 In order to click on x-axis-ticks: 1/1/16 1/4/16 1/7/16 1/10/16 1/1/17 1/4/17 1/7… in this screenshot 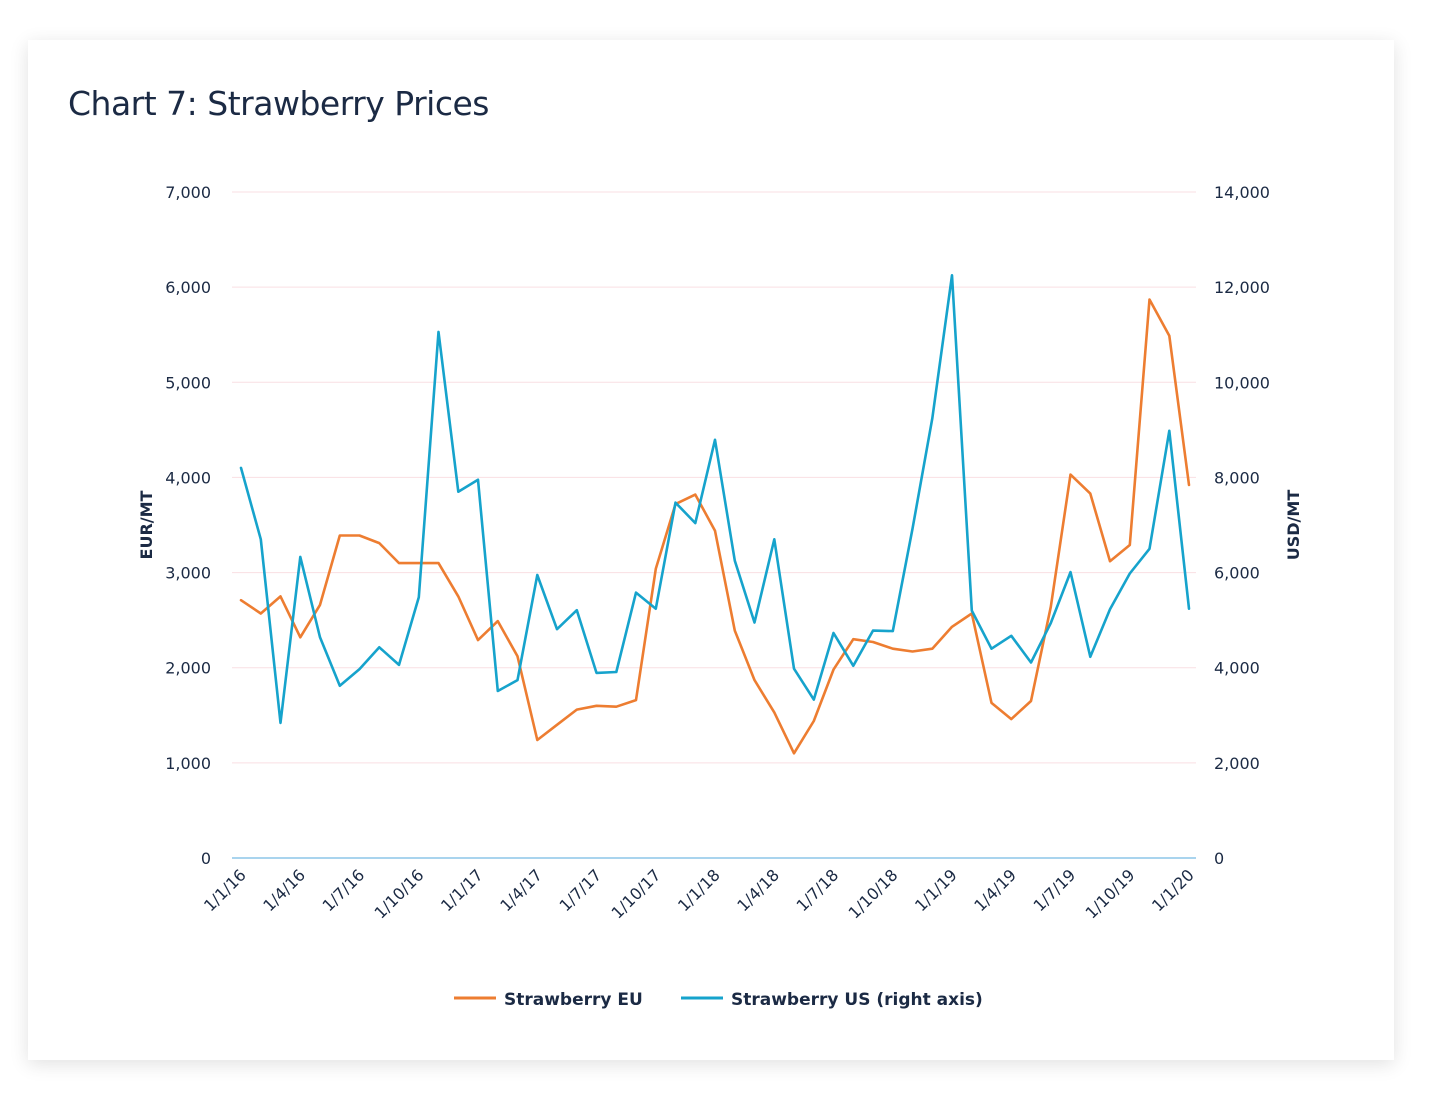, I will do `click(699, 893)`.